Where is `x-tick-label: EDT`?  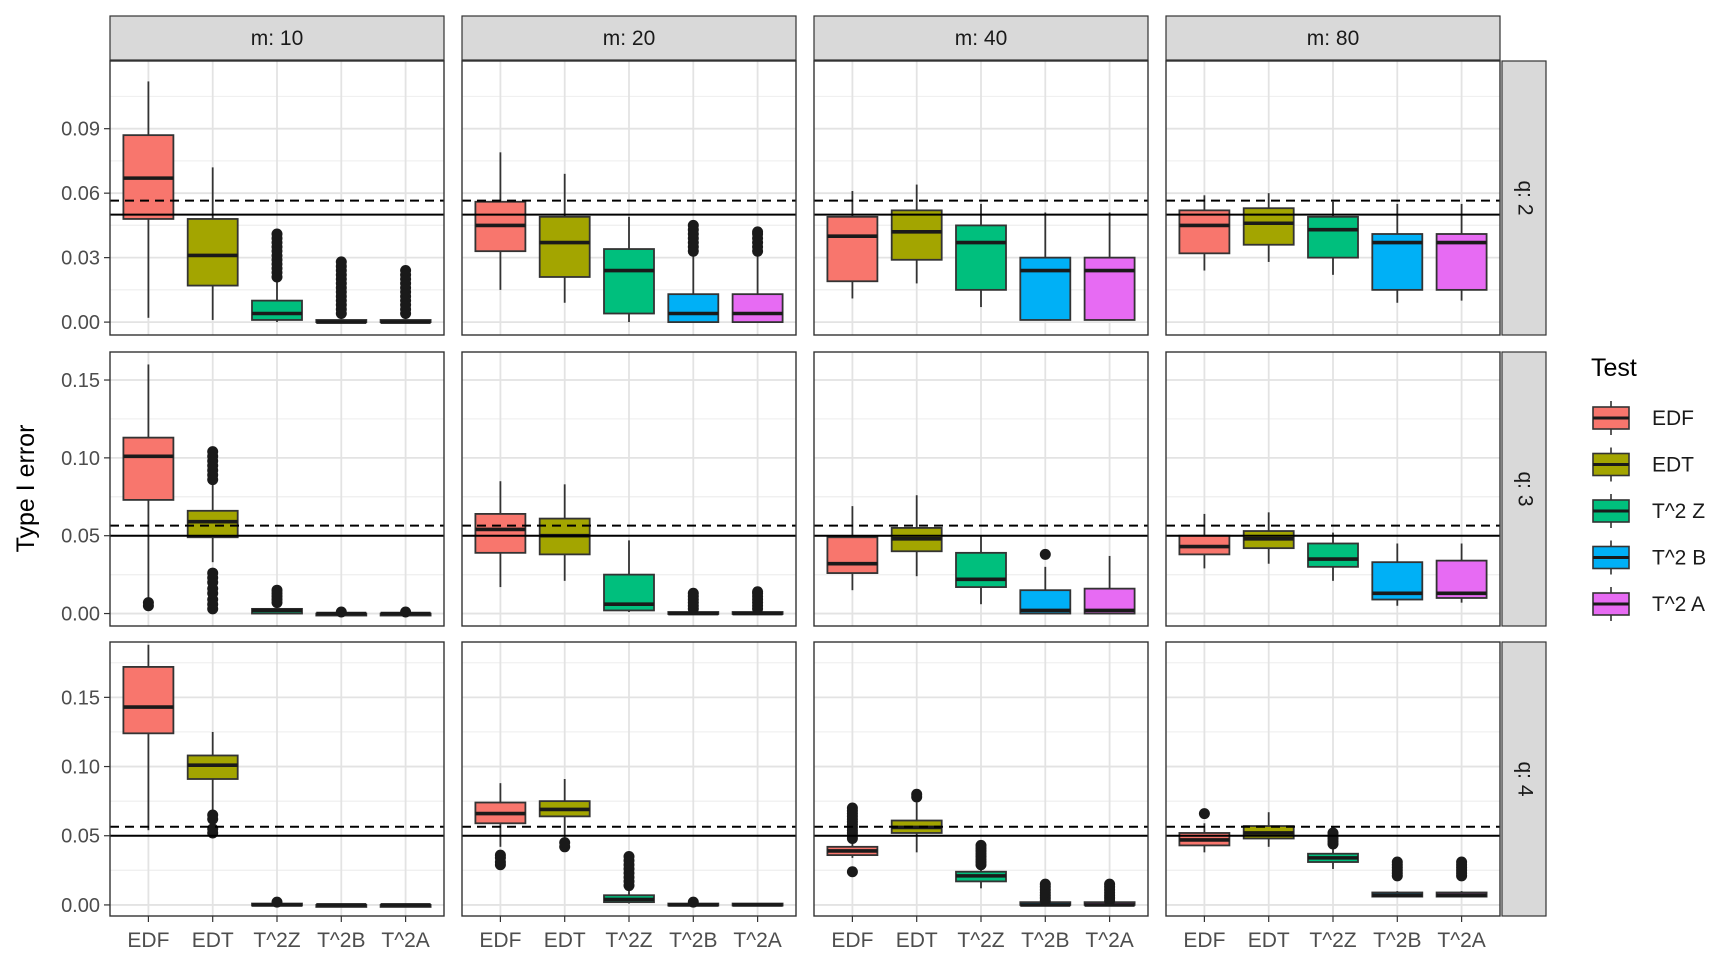 x-tick-label: EDT is located at coordinates (1269, 940).